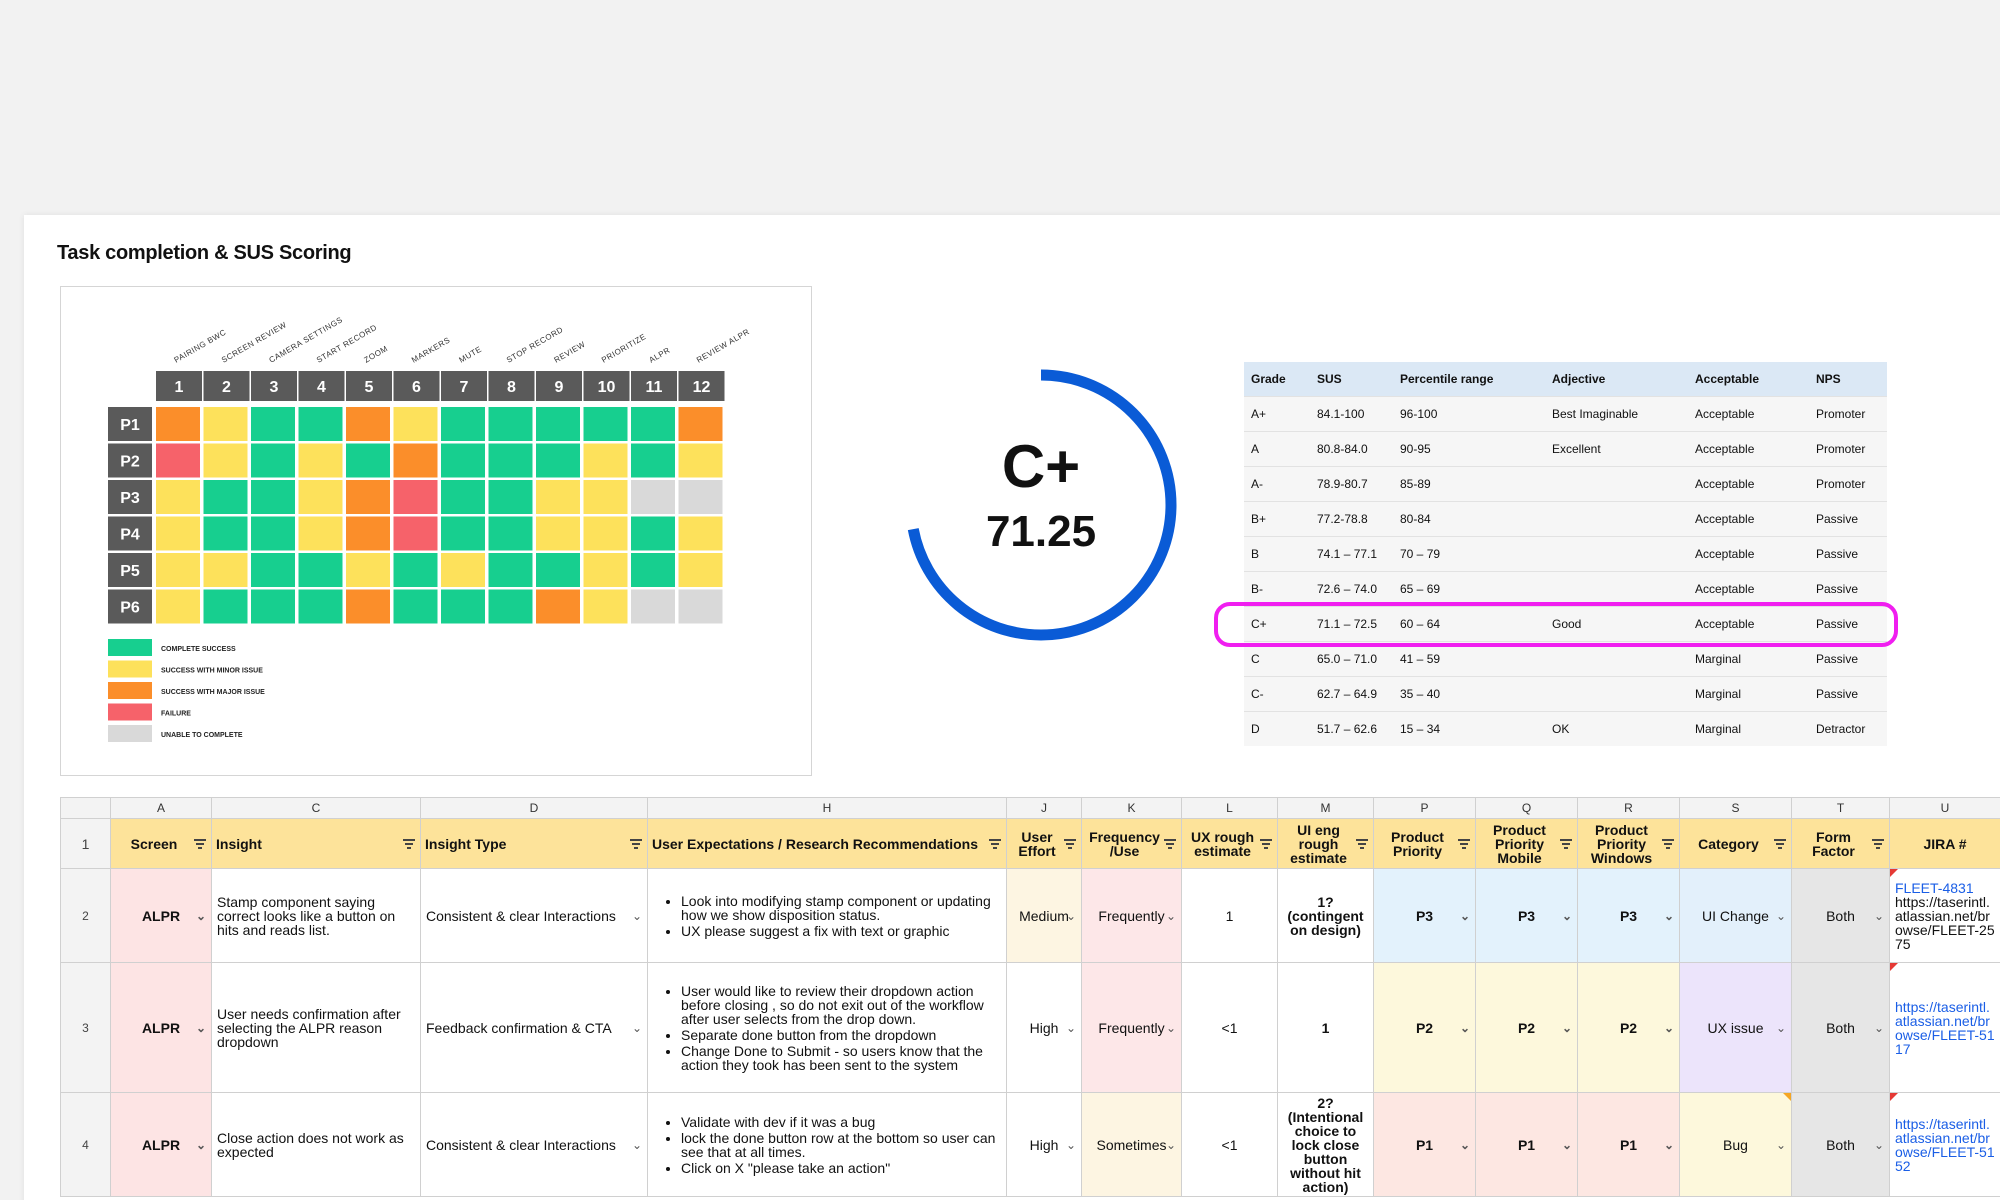 The height and width of the screenshot is (1200, 2000). Describe the element at coordinates (1840, 843) in the screenshot. I see `header-cell: Form Factor` at that location.